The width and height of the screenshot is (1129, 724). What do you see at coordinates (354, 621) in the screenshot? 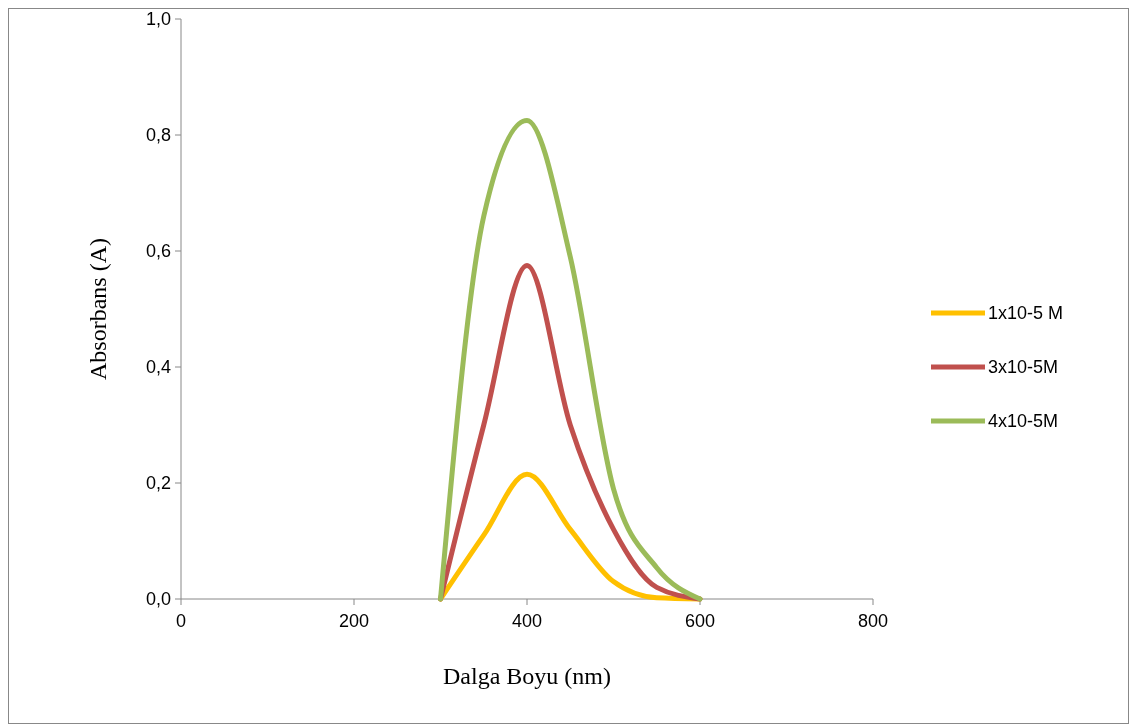
I see `x-tick-label: 200` at bounding box center [354, 621].